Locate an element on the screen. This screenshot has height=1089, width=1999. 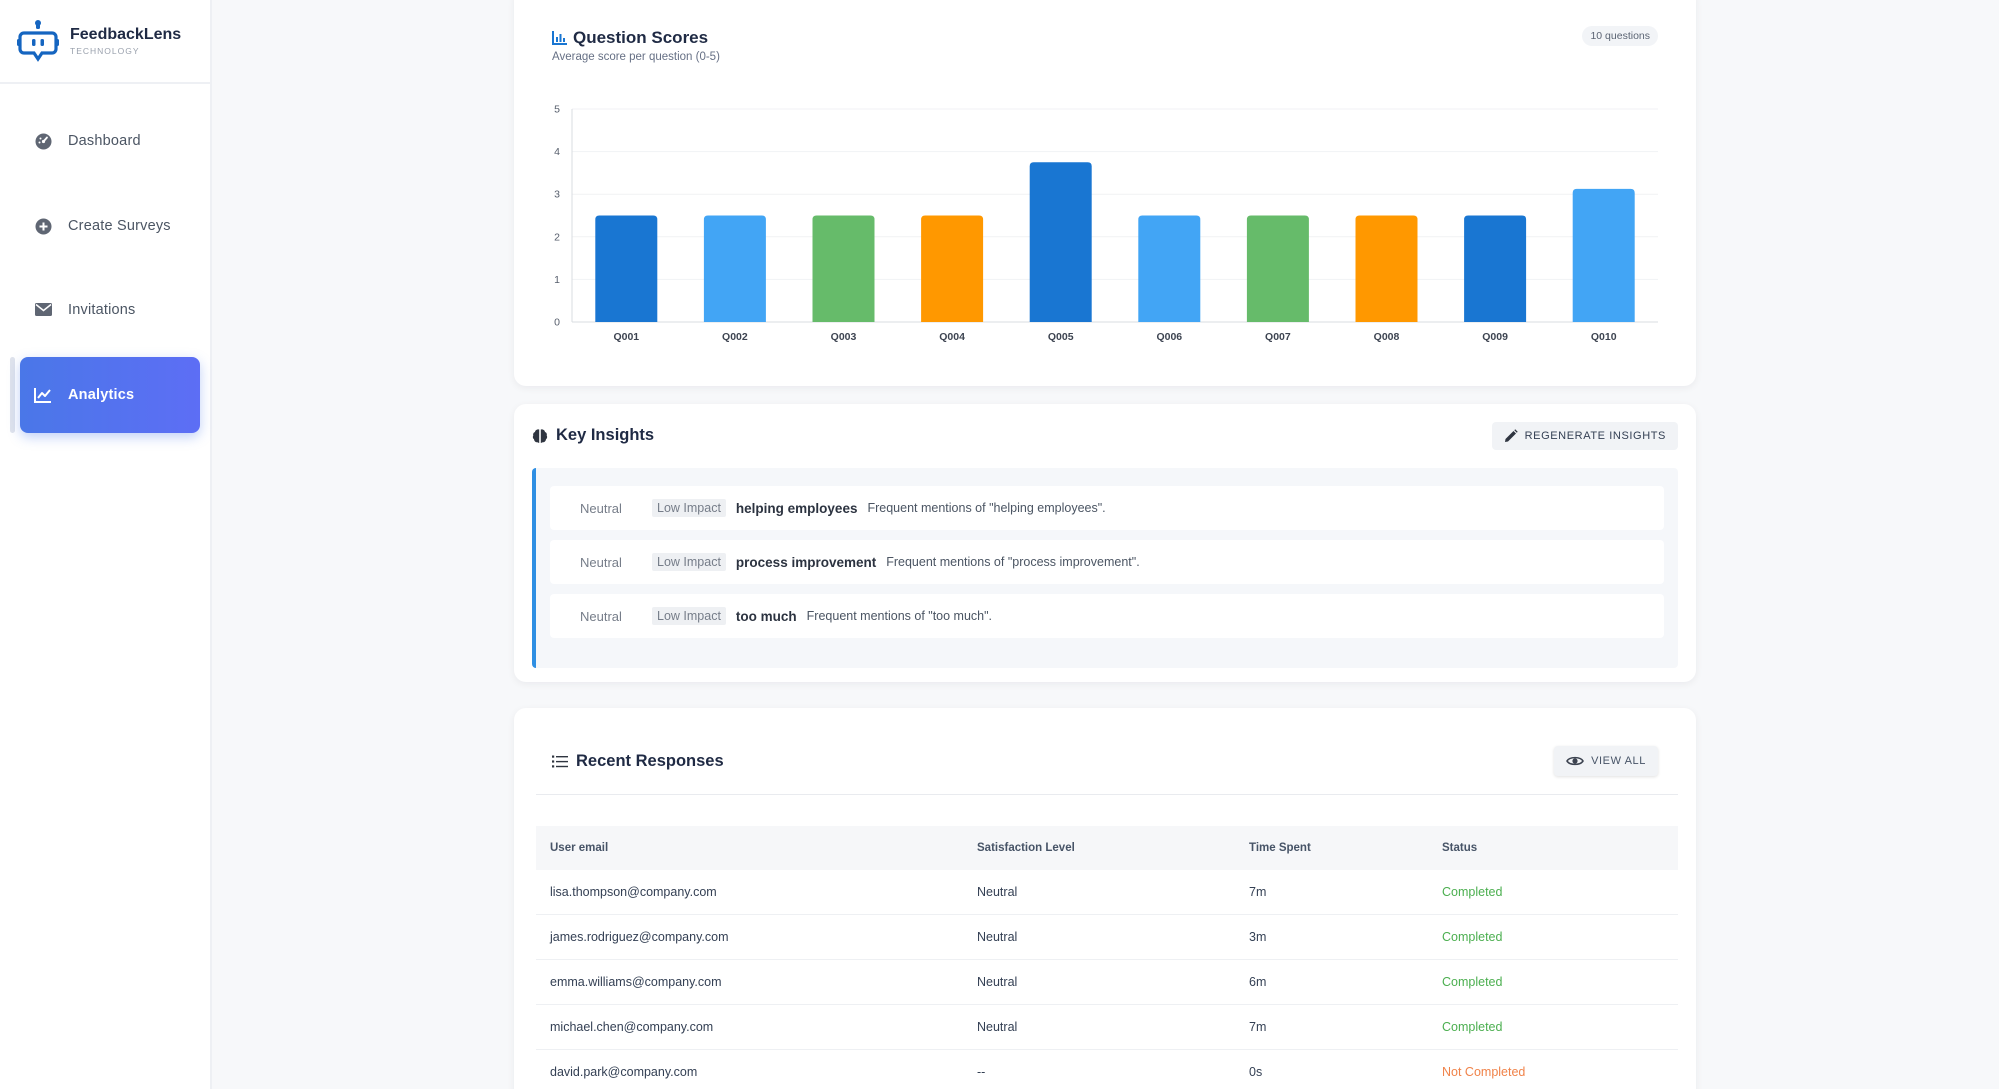
cell-time: 0s is located at coordinates (1256, 1072).